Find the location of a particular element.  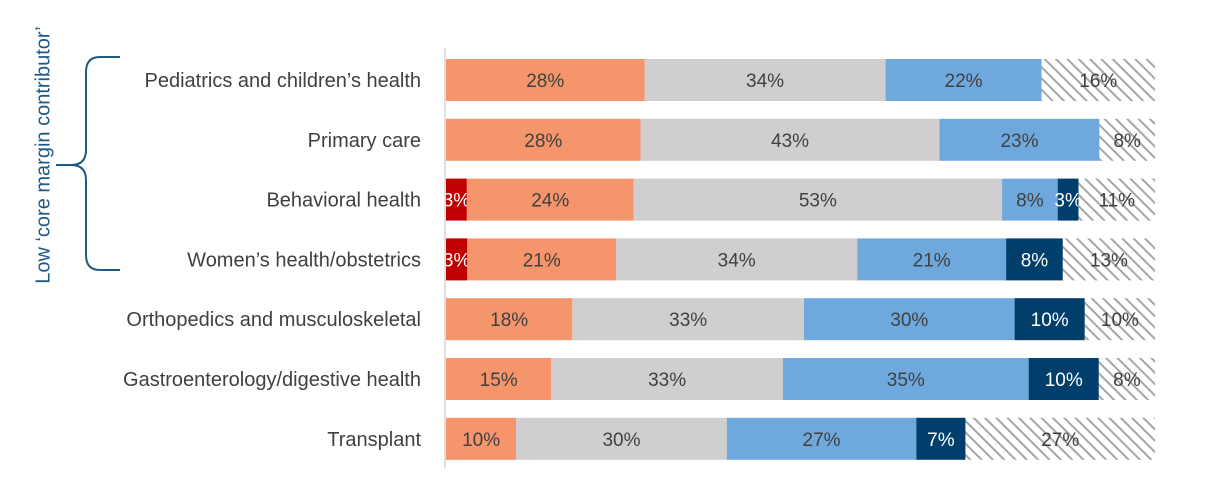

data-label: 11% is located at coordinates (1116, 201).